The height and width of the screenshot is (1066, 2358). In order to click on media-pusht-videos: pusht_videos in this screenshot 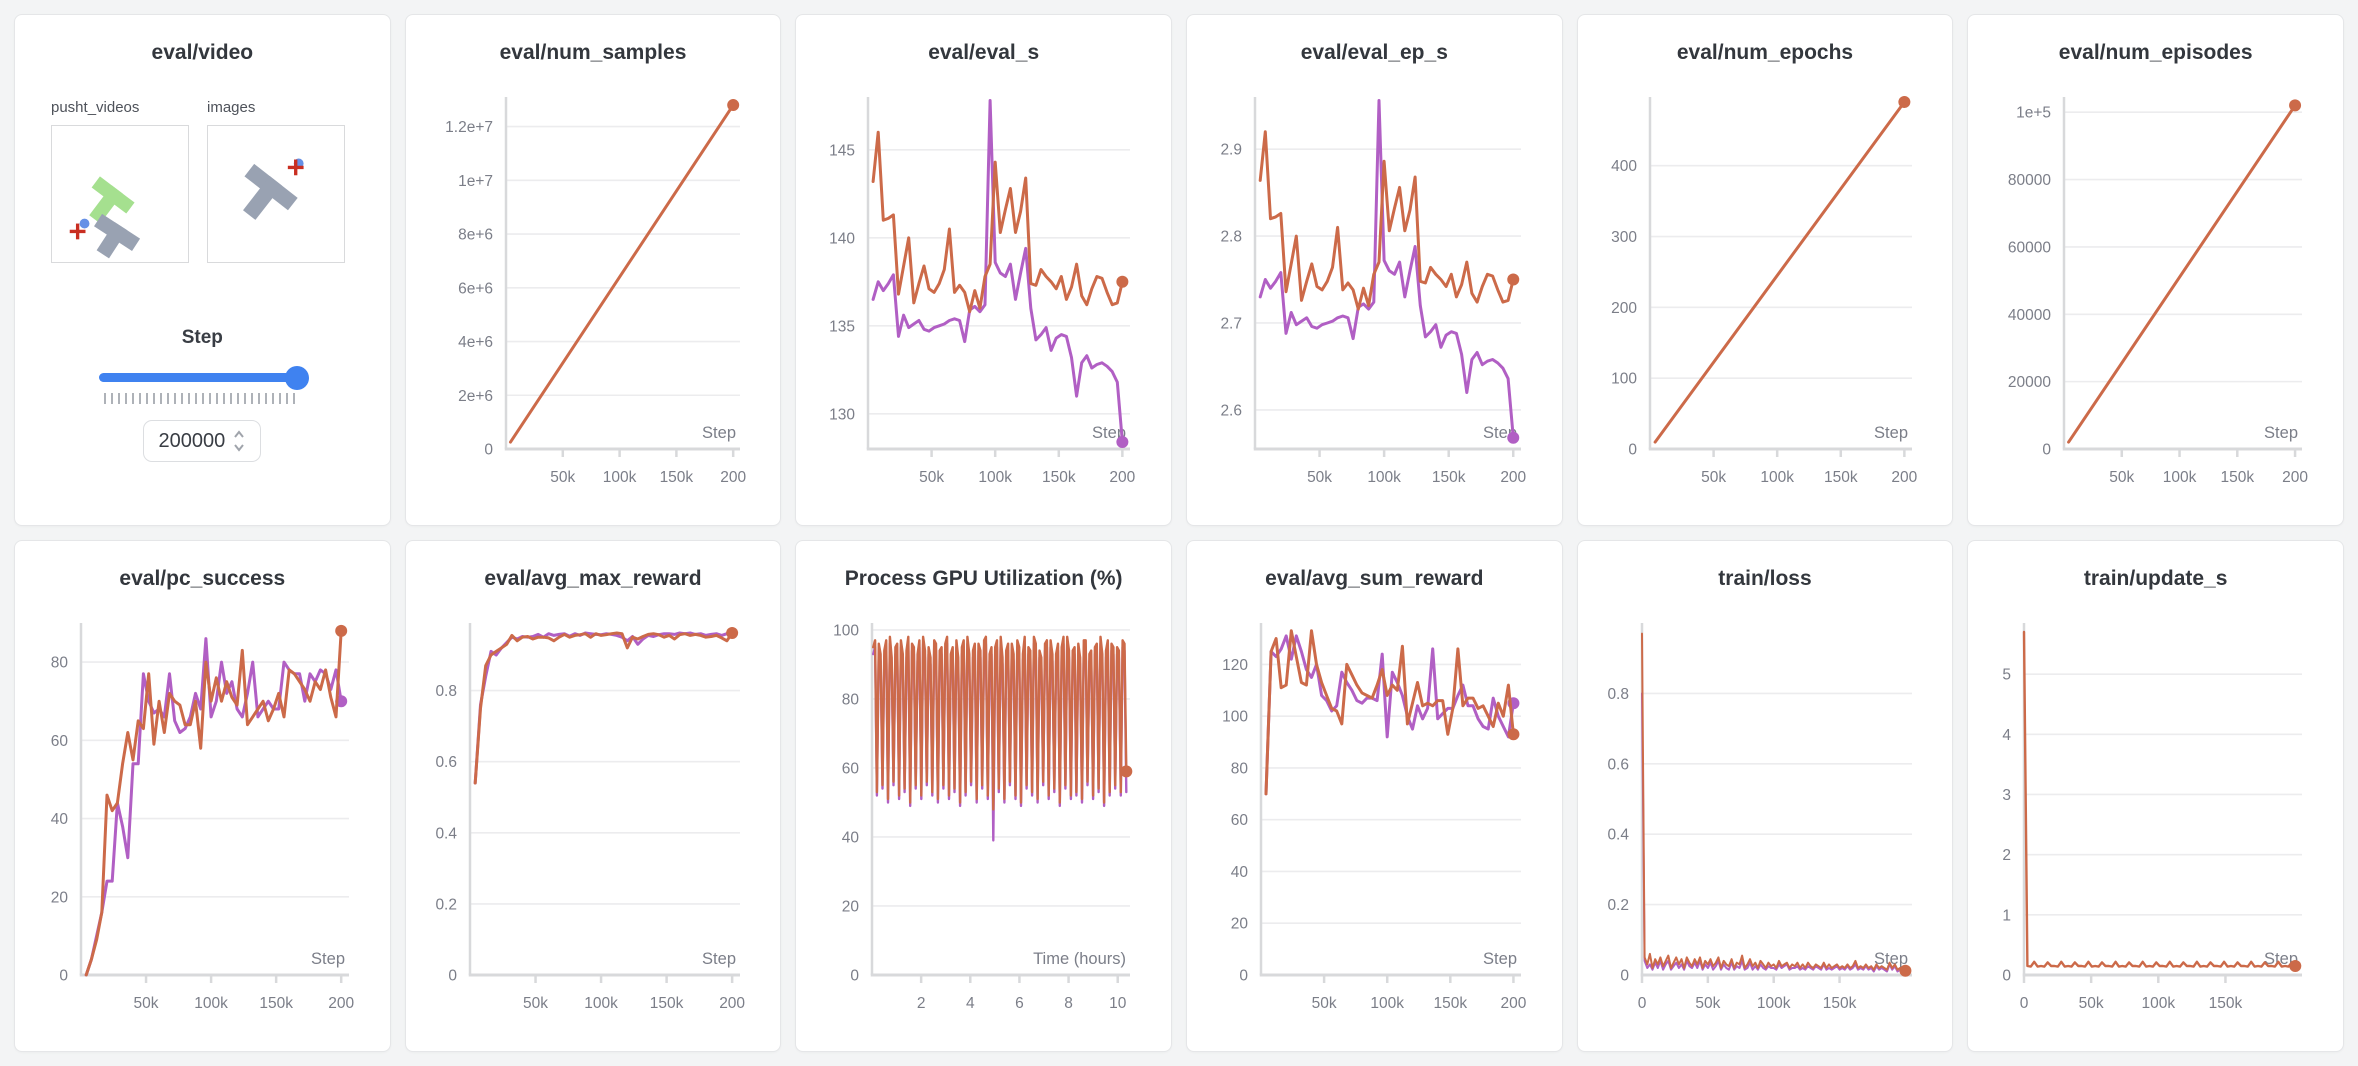, I will do `click(120, 181)`.